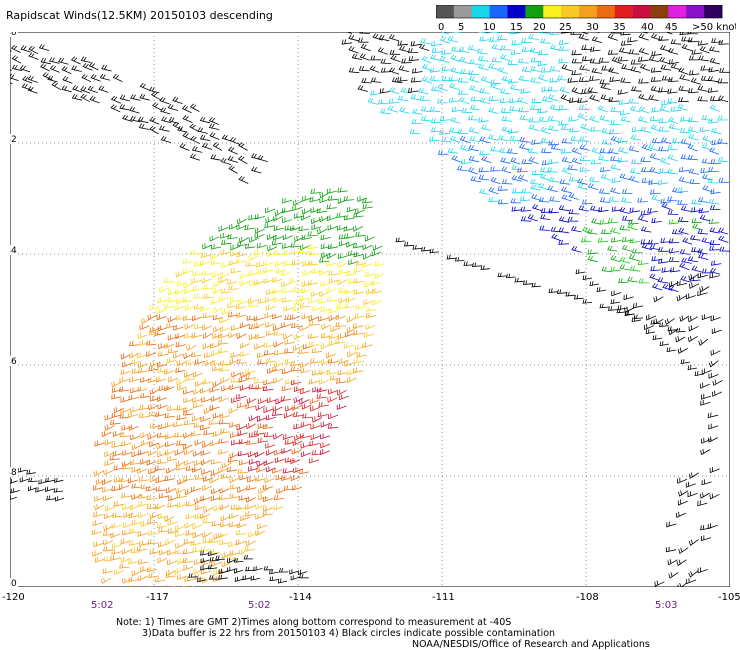 This screenshot has width=740, height=650. What do you see at coordinates (13, 35) in the screenshot?
I see `lat-label: -40` at bounding box center [13, 35].